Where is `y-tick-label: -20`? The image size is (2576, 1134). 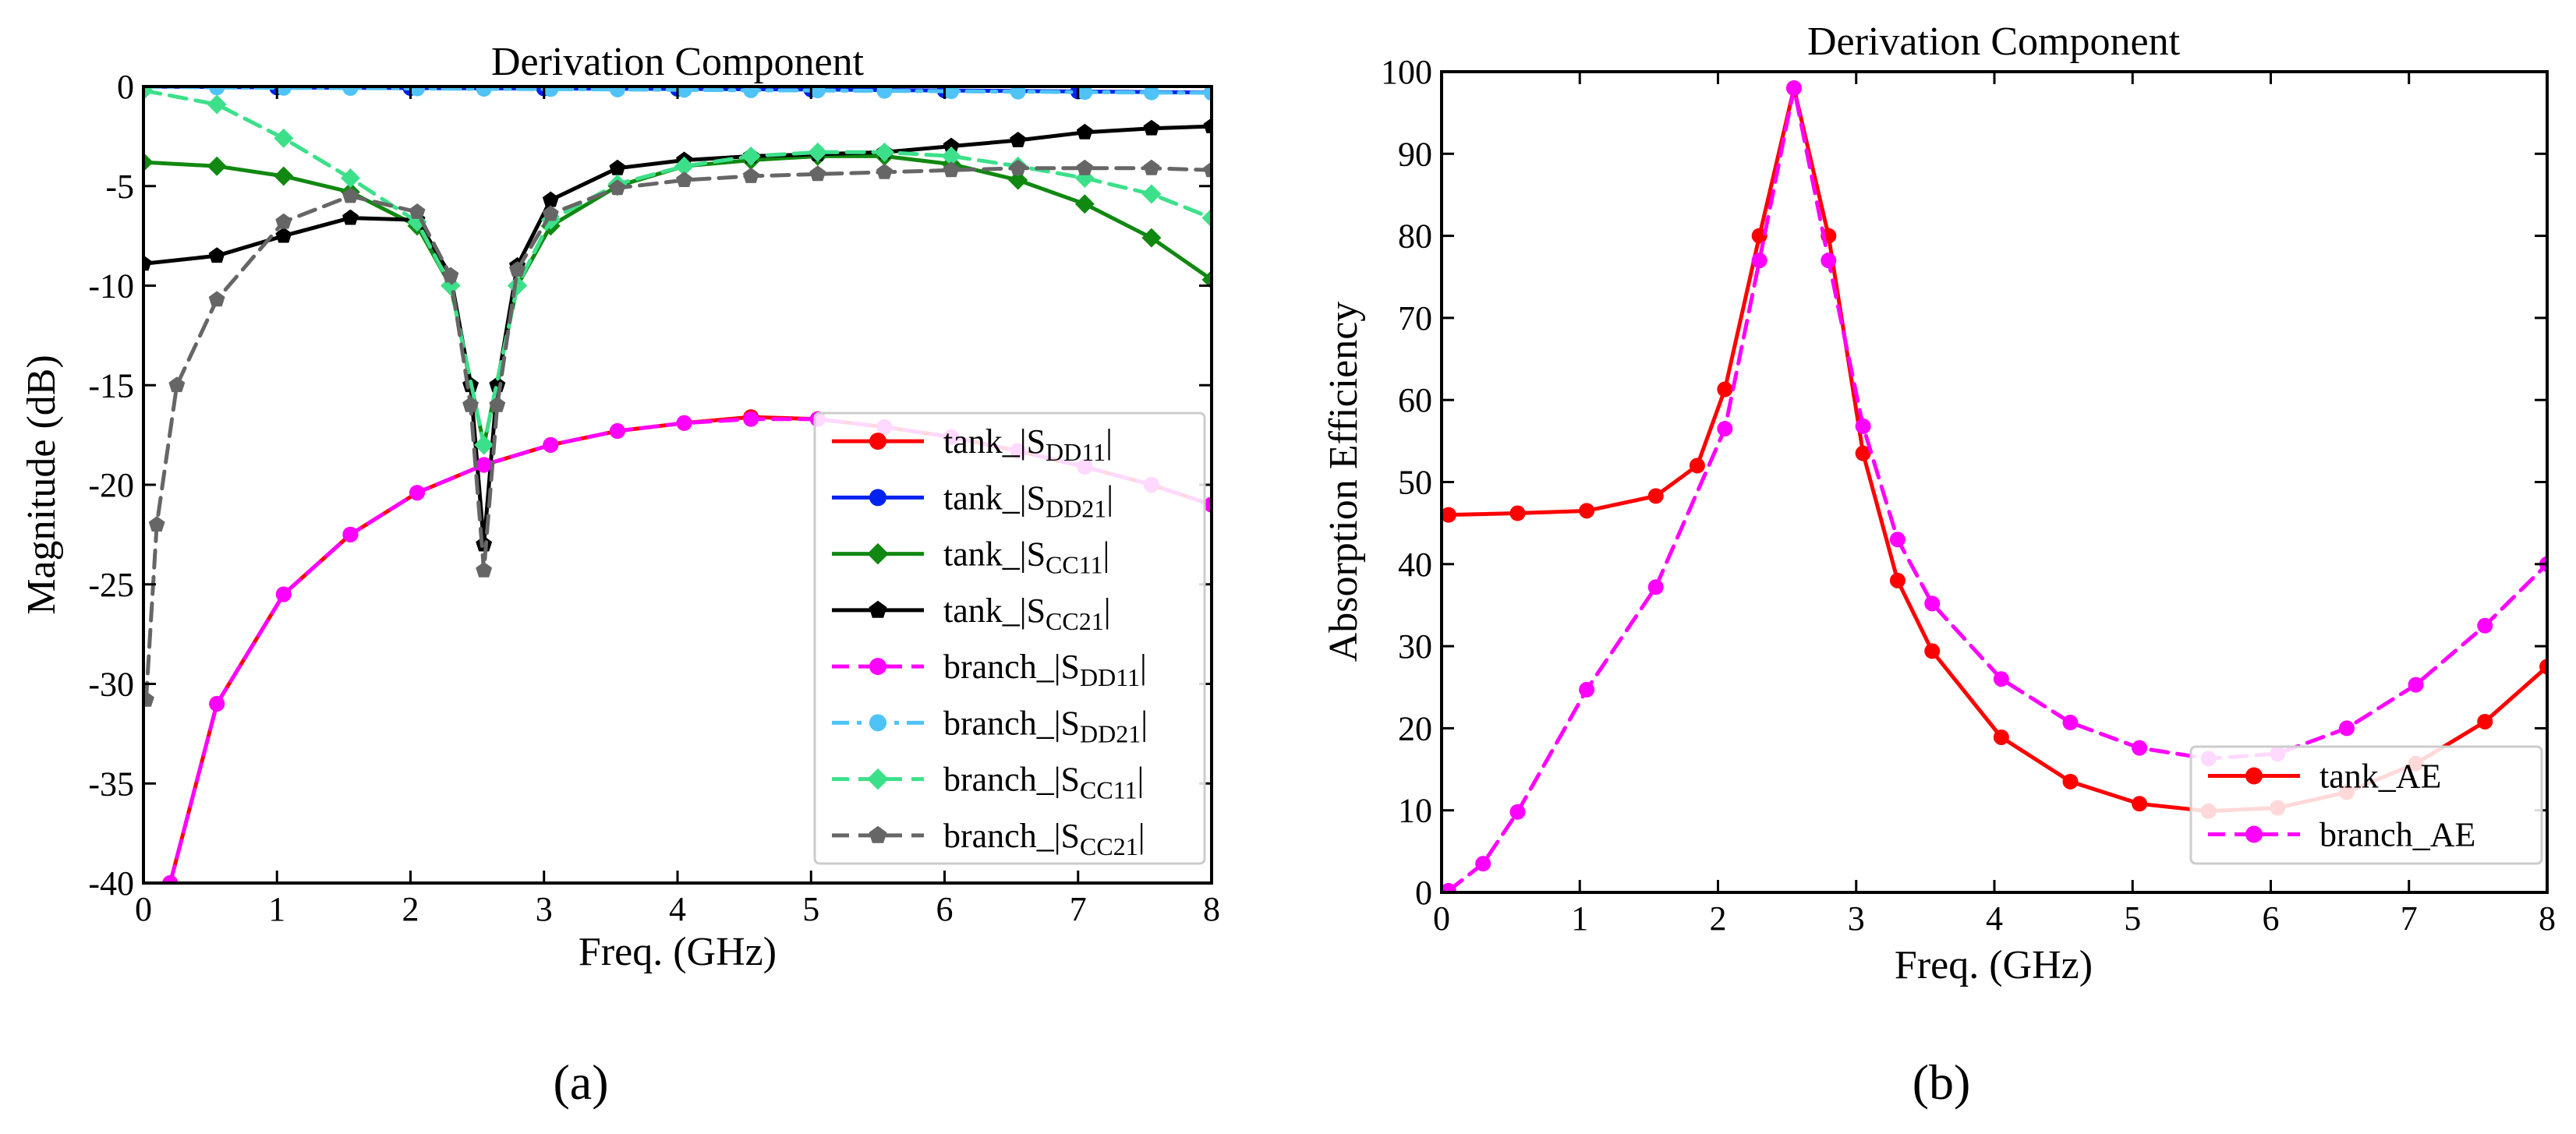
y-tick-label: -20 is located at coordinates (111, 485).